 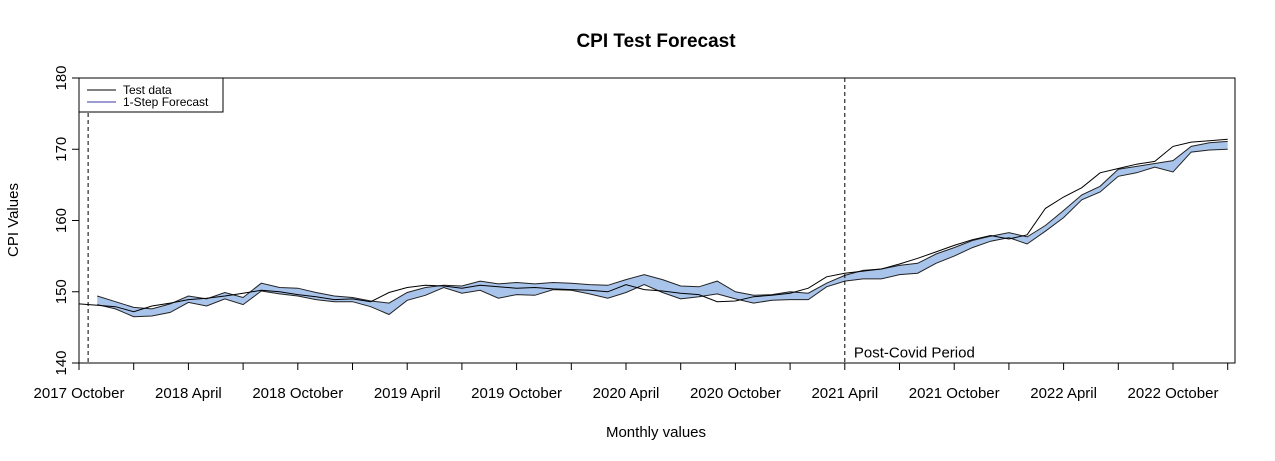 What do you see at coordinates (735, 393) in the screenshot?
I see `x-tick-label: 2020 October` at bounding box center [735, 393].